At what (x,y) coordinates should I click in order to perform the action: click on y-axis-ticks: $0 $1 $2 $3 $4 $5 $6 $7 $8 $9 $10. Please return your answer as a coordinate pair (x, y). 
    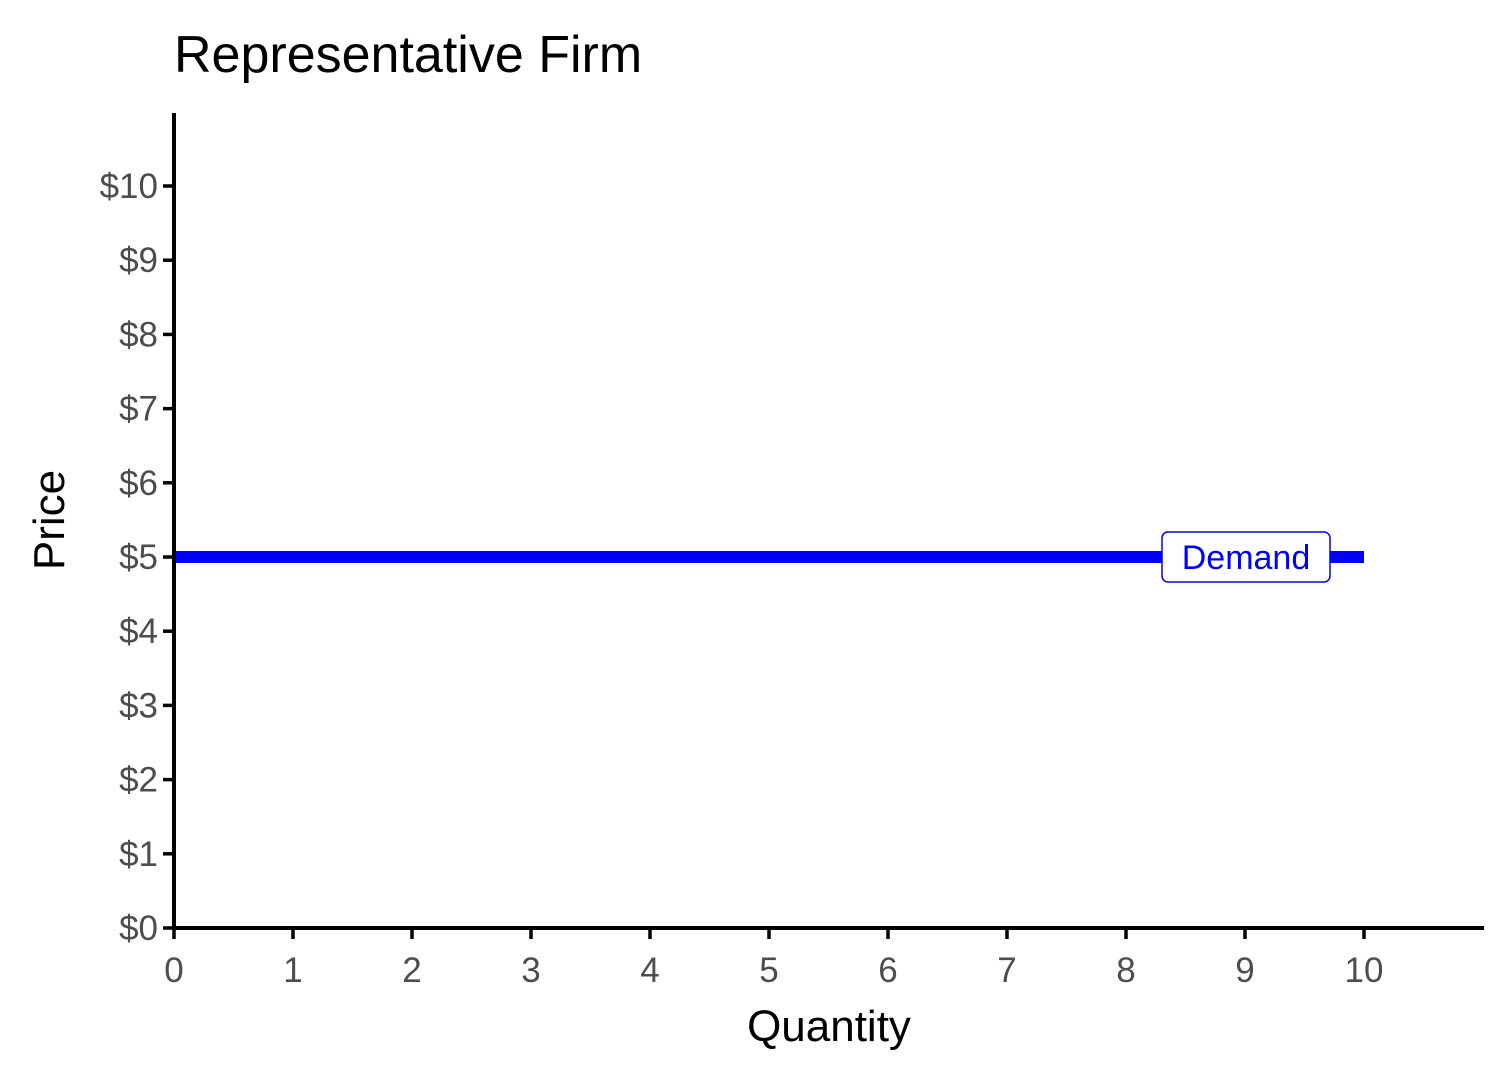
    Looking at the image, I should click on (137, 557).